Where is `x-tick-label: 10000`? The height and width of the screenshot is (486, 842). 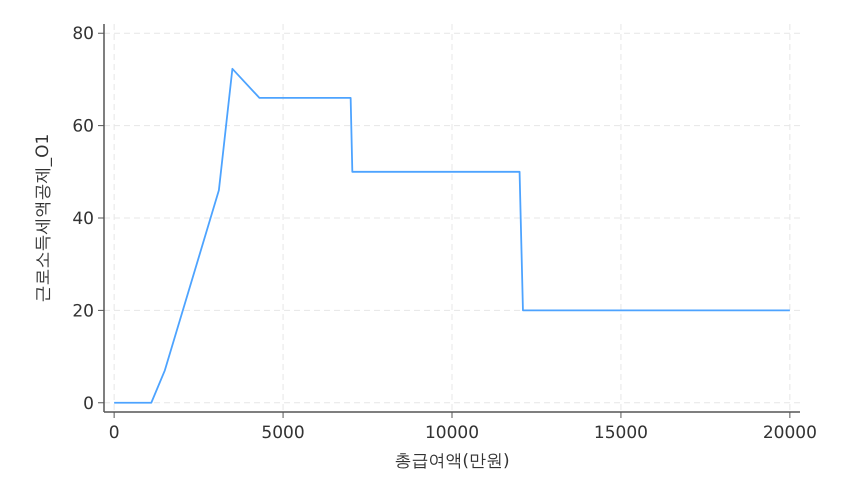
x-tick-label: 10000 is located at coordinates (452, 433).